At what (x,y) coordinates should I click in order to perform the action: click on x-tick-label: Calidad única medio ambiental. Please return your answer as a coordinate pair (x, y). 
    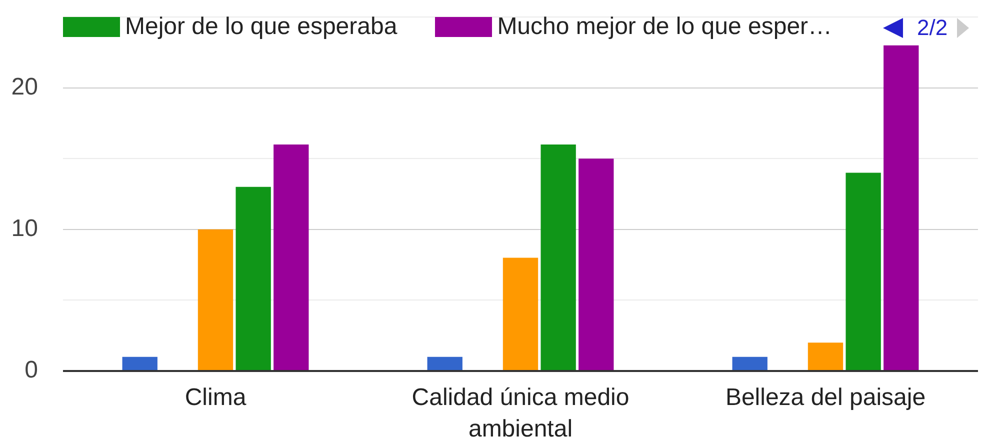
    Looking at the image, I should click on (521, 411).